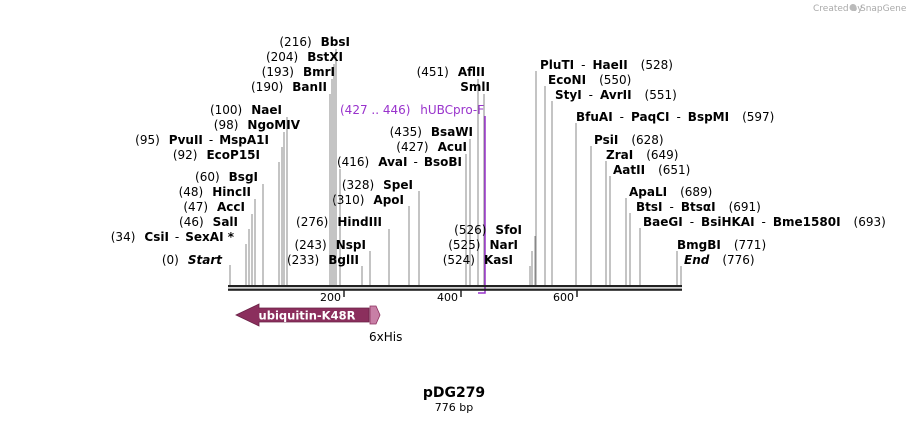 The image size is (910, 423). I want to click on site-label: (34) CsiI - SexAI *, so click(173, 237).